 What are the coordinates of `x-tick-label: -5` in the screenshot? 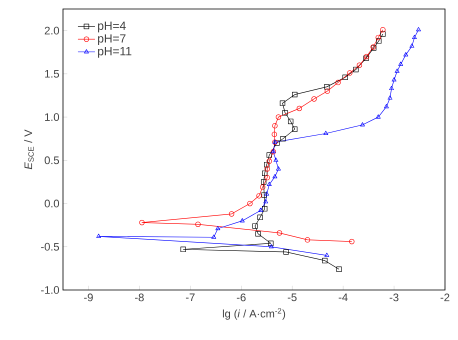 It's located at (292, 298).